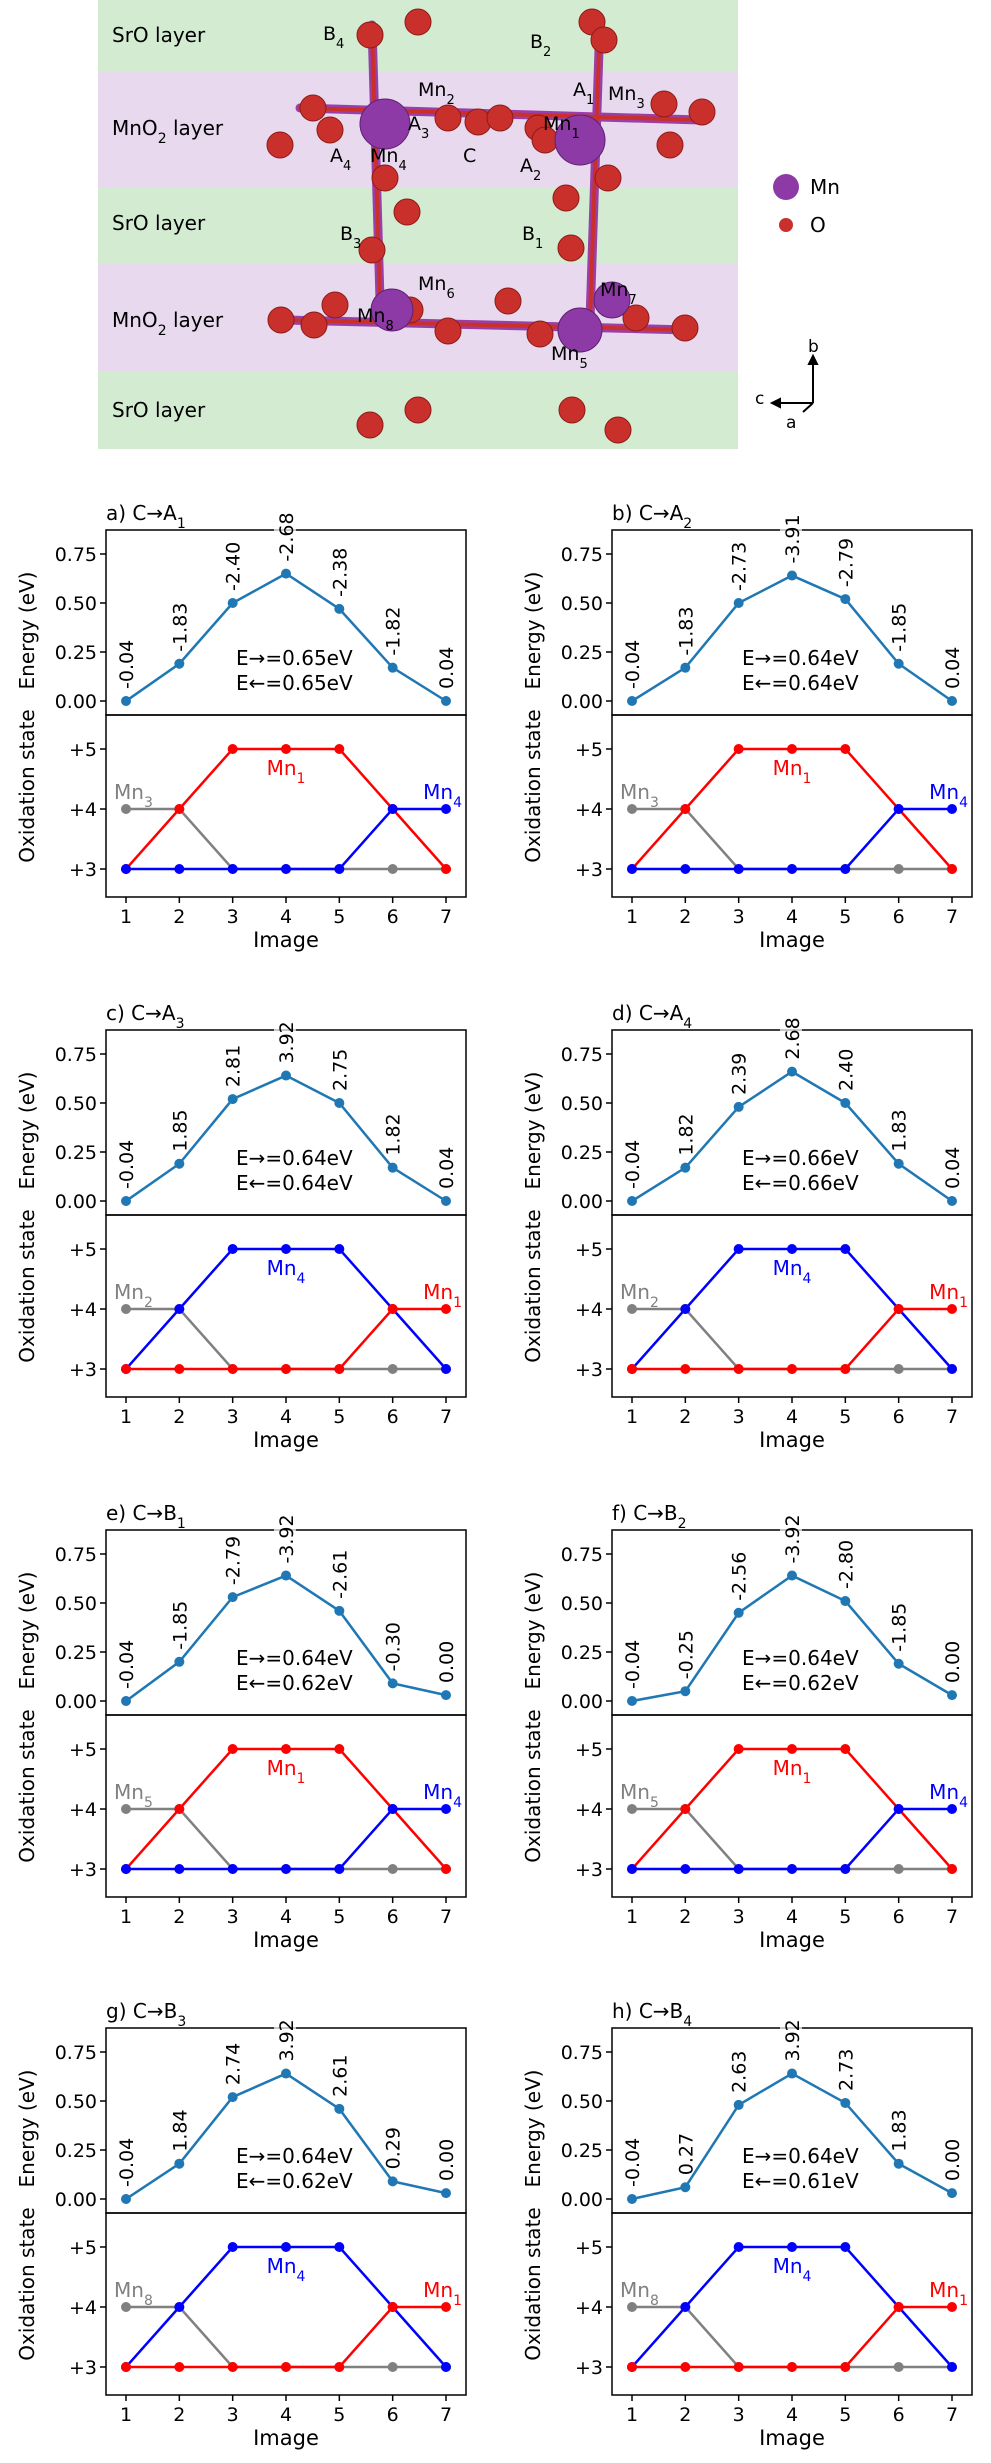  Describe the element at coordinates (180, 2130) in the screenshot. I see `energy-point-label: 1.84` at that location.